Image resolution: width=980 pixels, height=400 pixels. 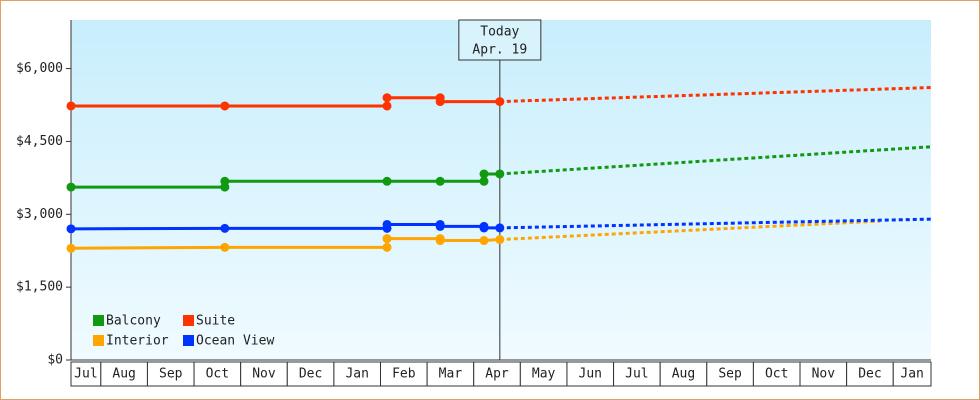 What do you see at coordinates (137, 341) in the screenshot?
I see `legend-label: Interior` at bounding box center [137, 341].